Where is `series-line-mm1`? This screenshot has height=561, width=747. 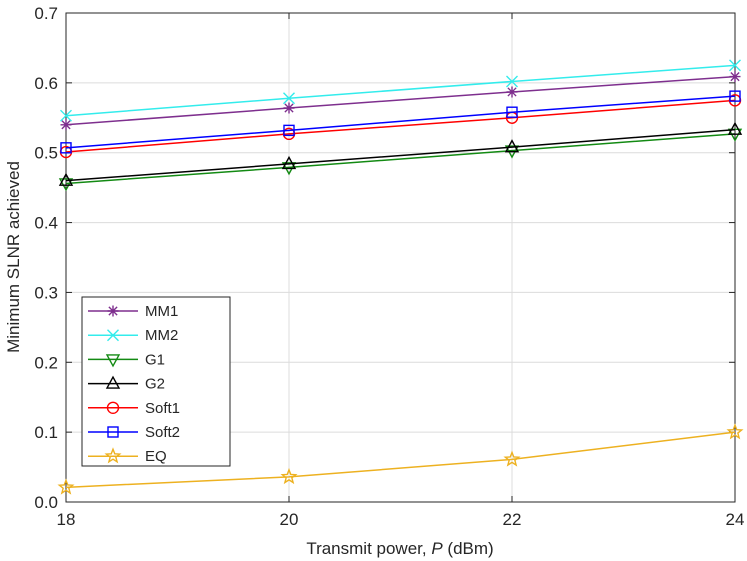 series-line-mm1 is located at coordinates (400, 100).